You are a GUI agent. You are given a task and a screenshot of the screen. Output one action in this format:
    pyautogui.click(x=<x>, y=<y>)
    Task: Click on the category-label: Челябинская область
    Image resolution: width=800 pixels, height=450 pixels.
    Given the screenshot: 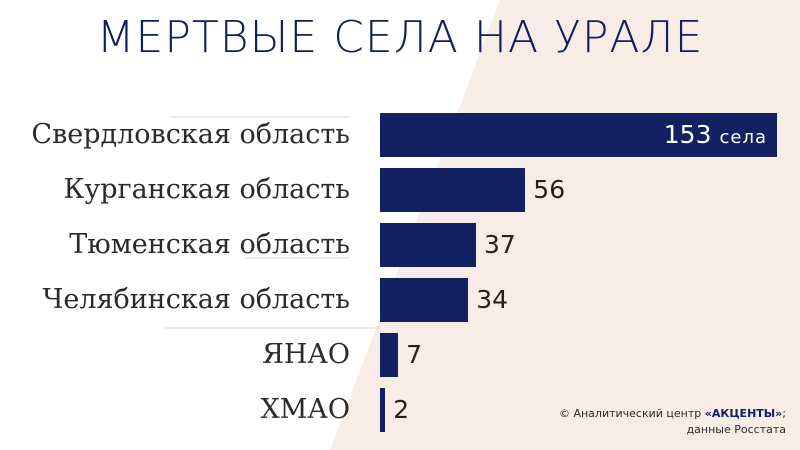 What is the action you would take?
    pyautogui.click(x=196, y=299)
    